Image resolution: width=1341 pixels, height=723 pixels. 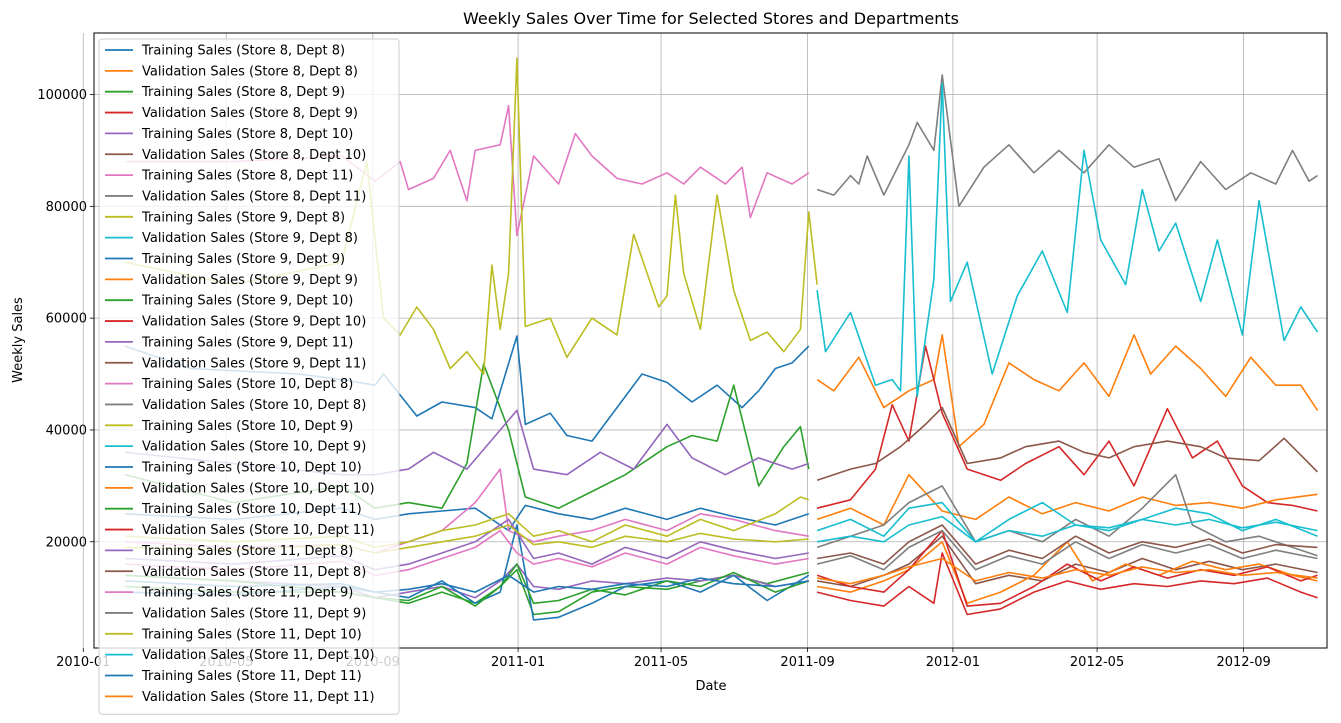 What do you see at coordinates (254, 196) in the screenshot?
I see `legend-label: Validation Sales (Store 8, Dept 11)` at bounding box center [254, 196].